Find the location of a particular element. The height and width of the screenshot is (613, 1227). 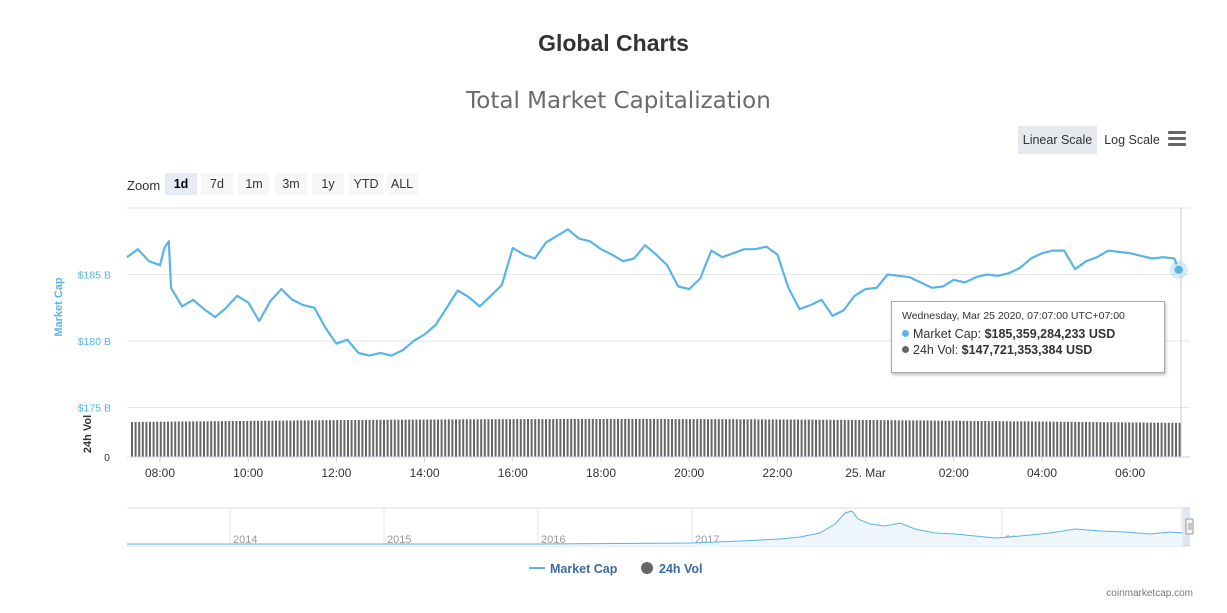

zoom-1y-button: 1y is located at coordinates (328, 184).